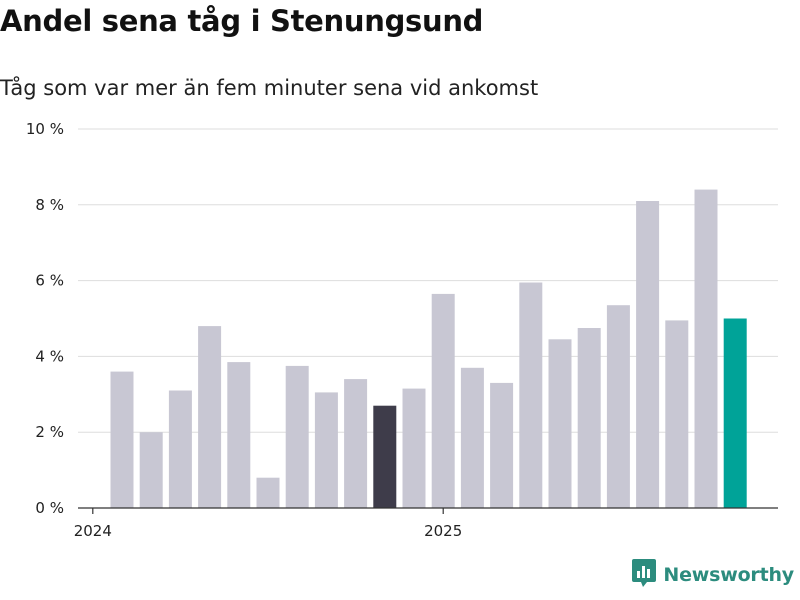 Image resolution: width=800 pixels, height=600 pixels. Describe the element at coordinates (93, 531) in the screenshot. I see `x-tick-label: 2024` at that location.